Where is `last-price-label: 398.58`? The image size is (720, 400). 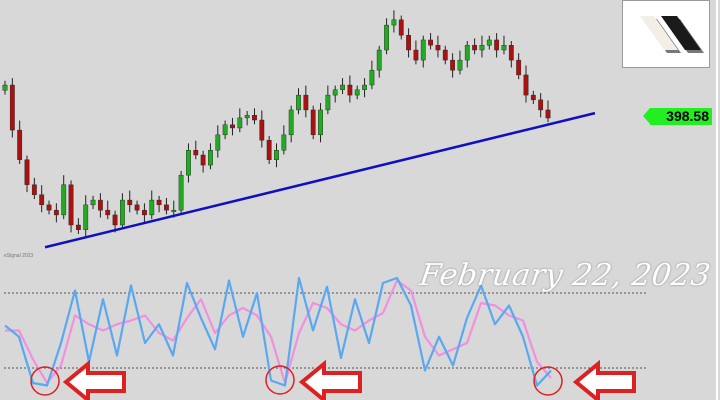 last-price-label: 398.58 is located at coordinates (677, 116).